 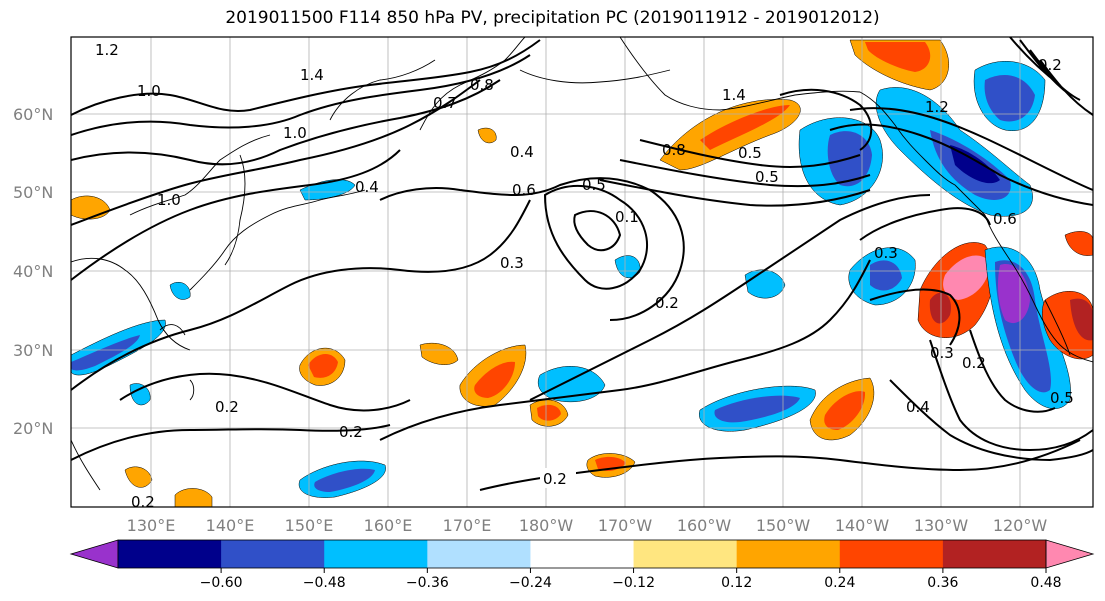 What do you see at coordinates (1070, 554) in the screenshot?
I see `colorbar-extend-max` at bounding box center [1070, 554].